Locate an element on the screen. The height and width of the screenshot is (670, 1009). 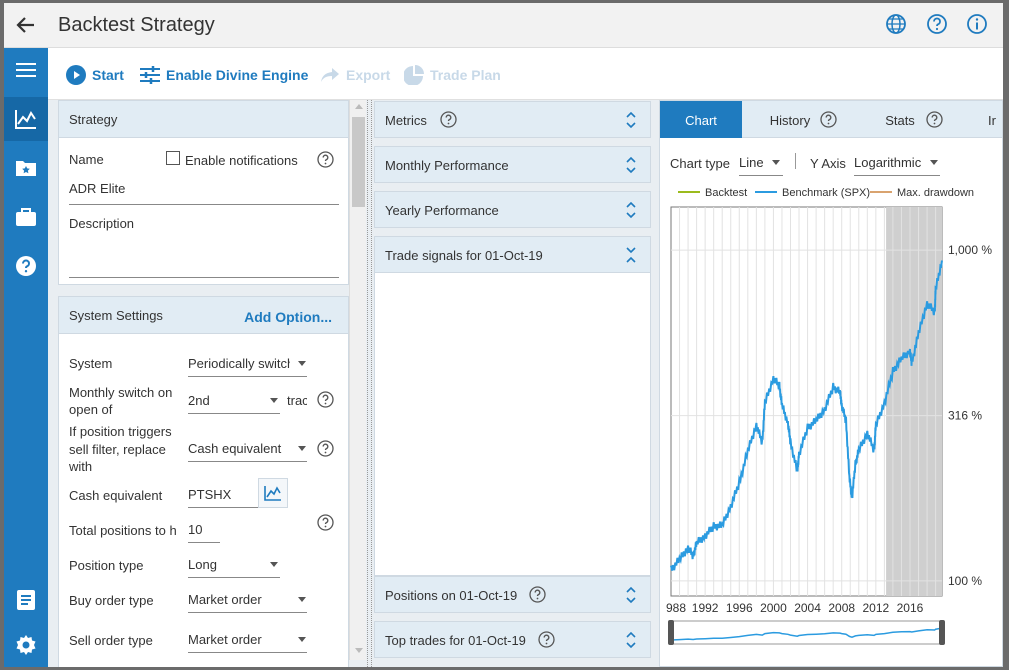
position-type-select: Long is located at coordinates (202, 564).